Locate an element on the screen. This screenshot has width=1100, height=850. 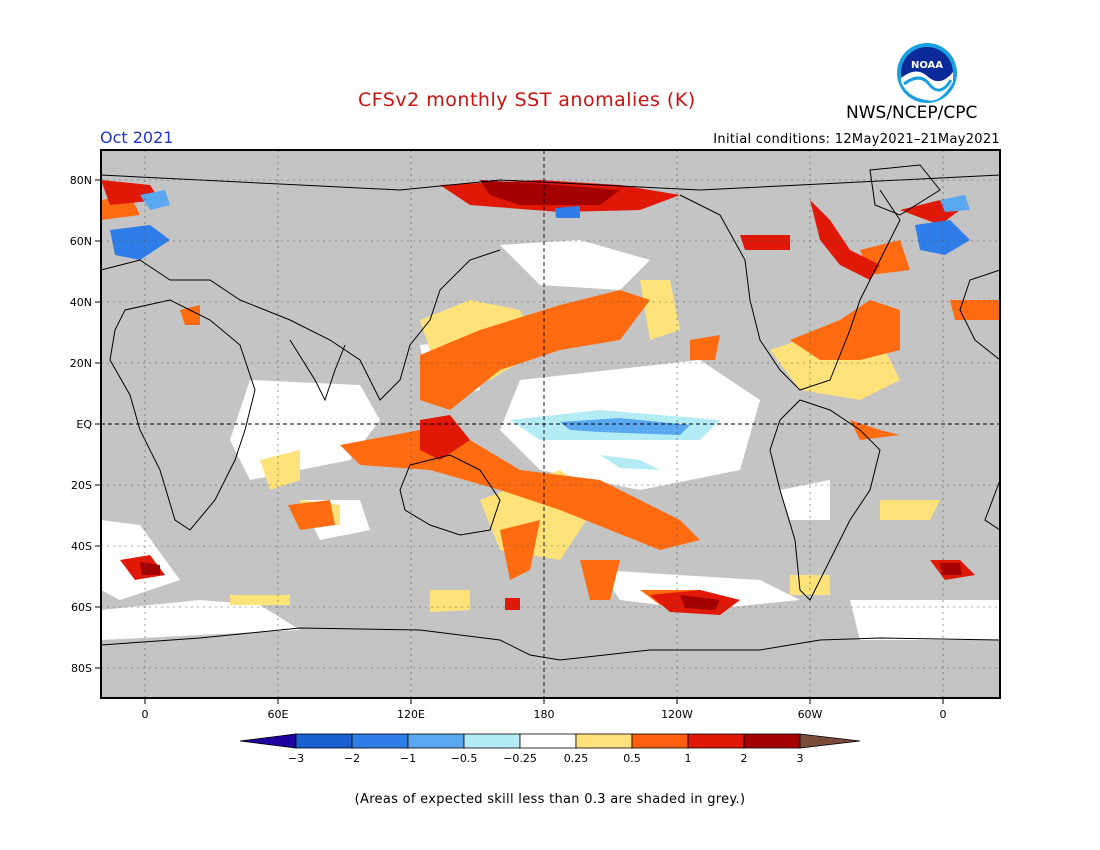
lat-label: 20N is located at coordinates (81, 363).